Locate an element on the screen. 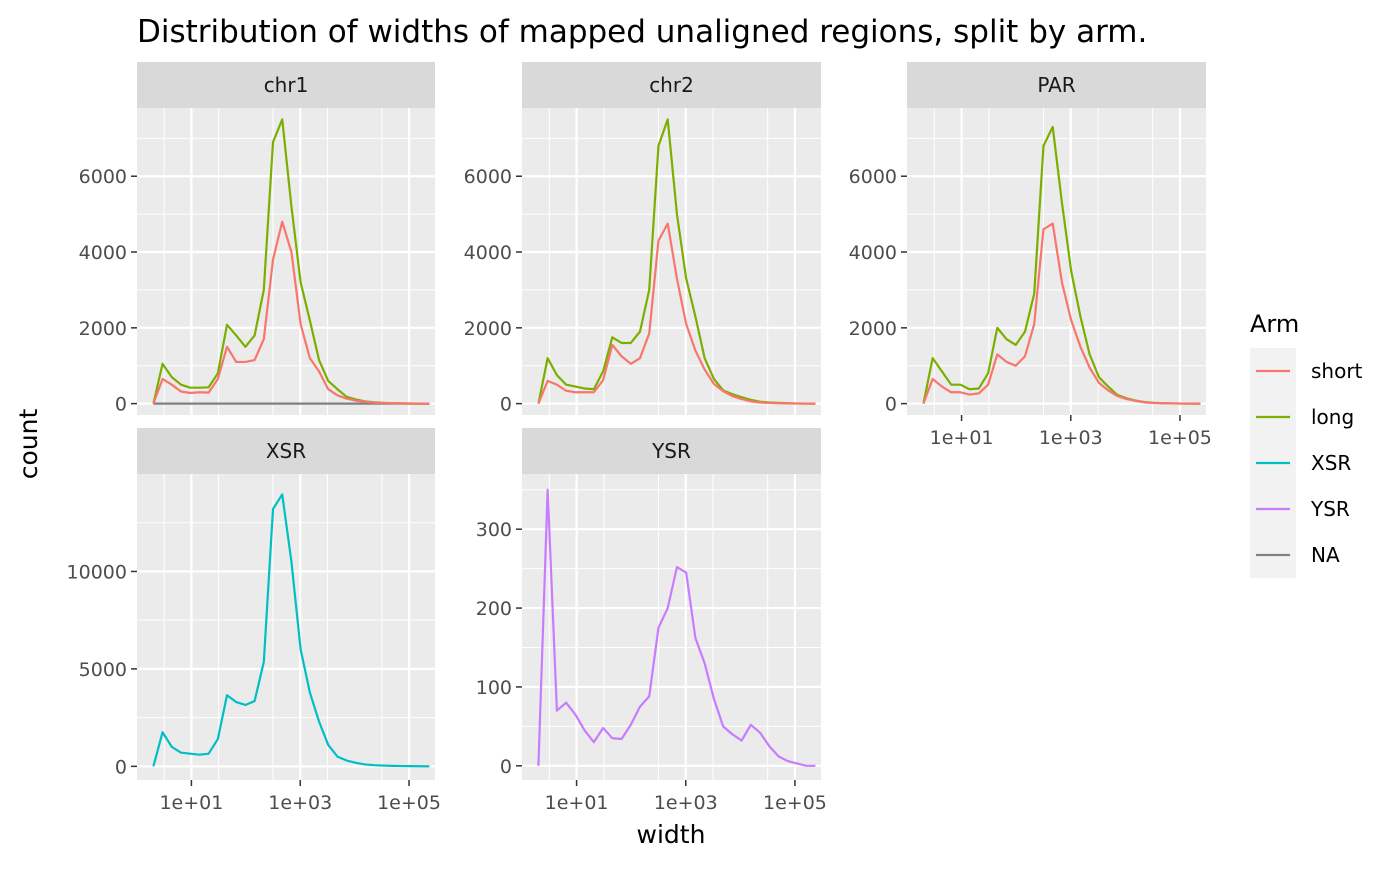 The width and height of the screenshot is (1400, 869). legend-label: XSR is located at coordinates (1331, 463).